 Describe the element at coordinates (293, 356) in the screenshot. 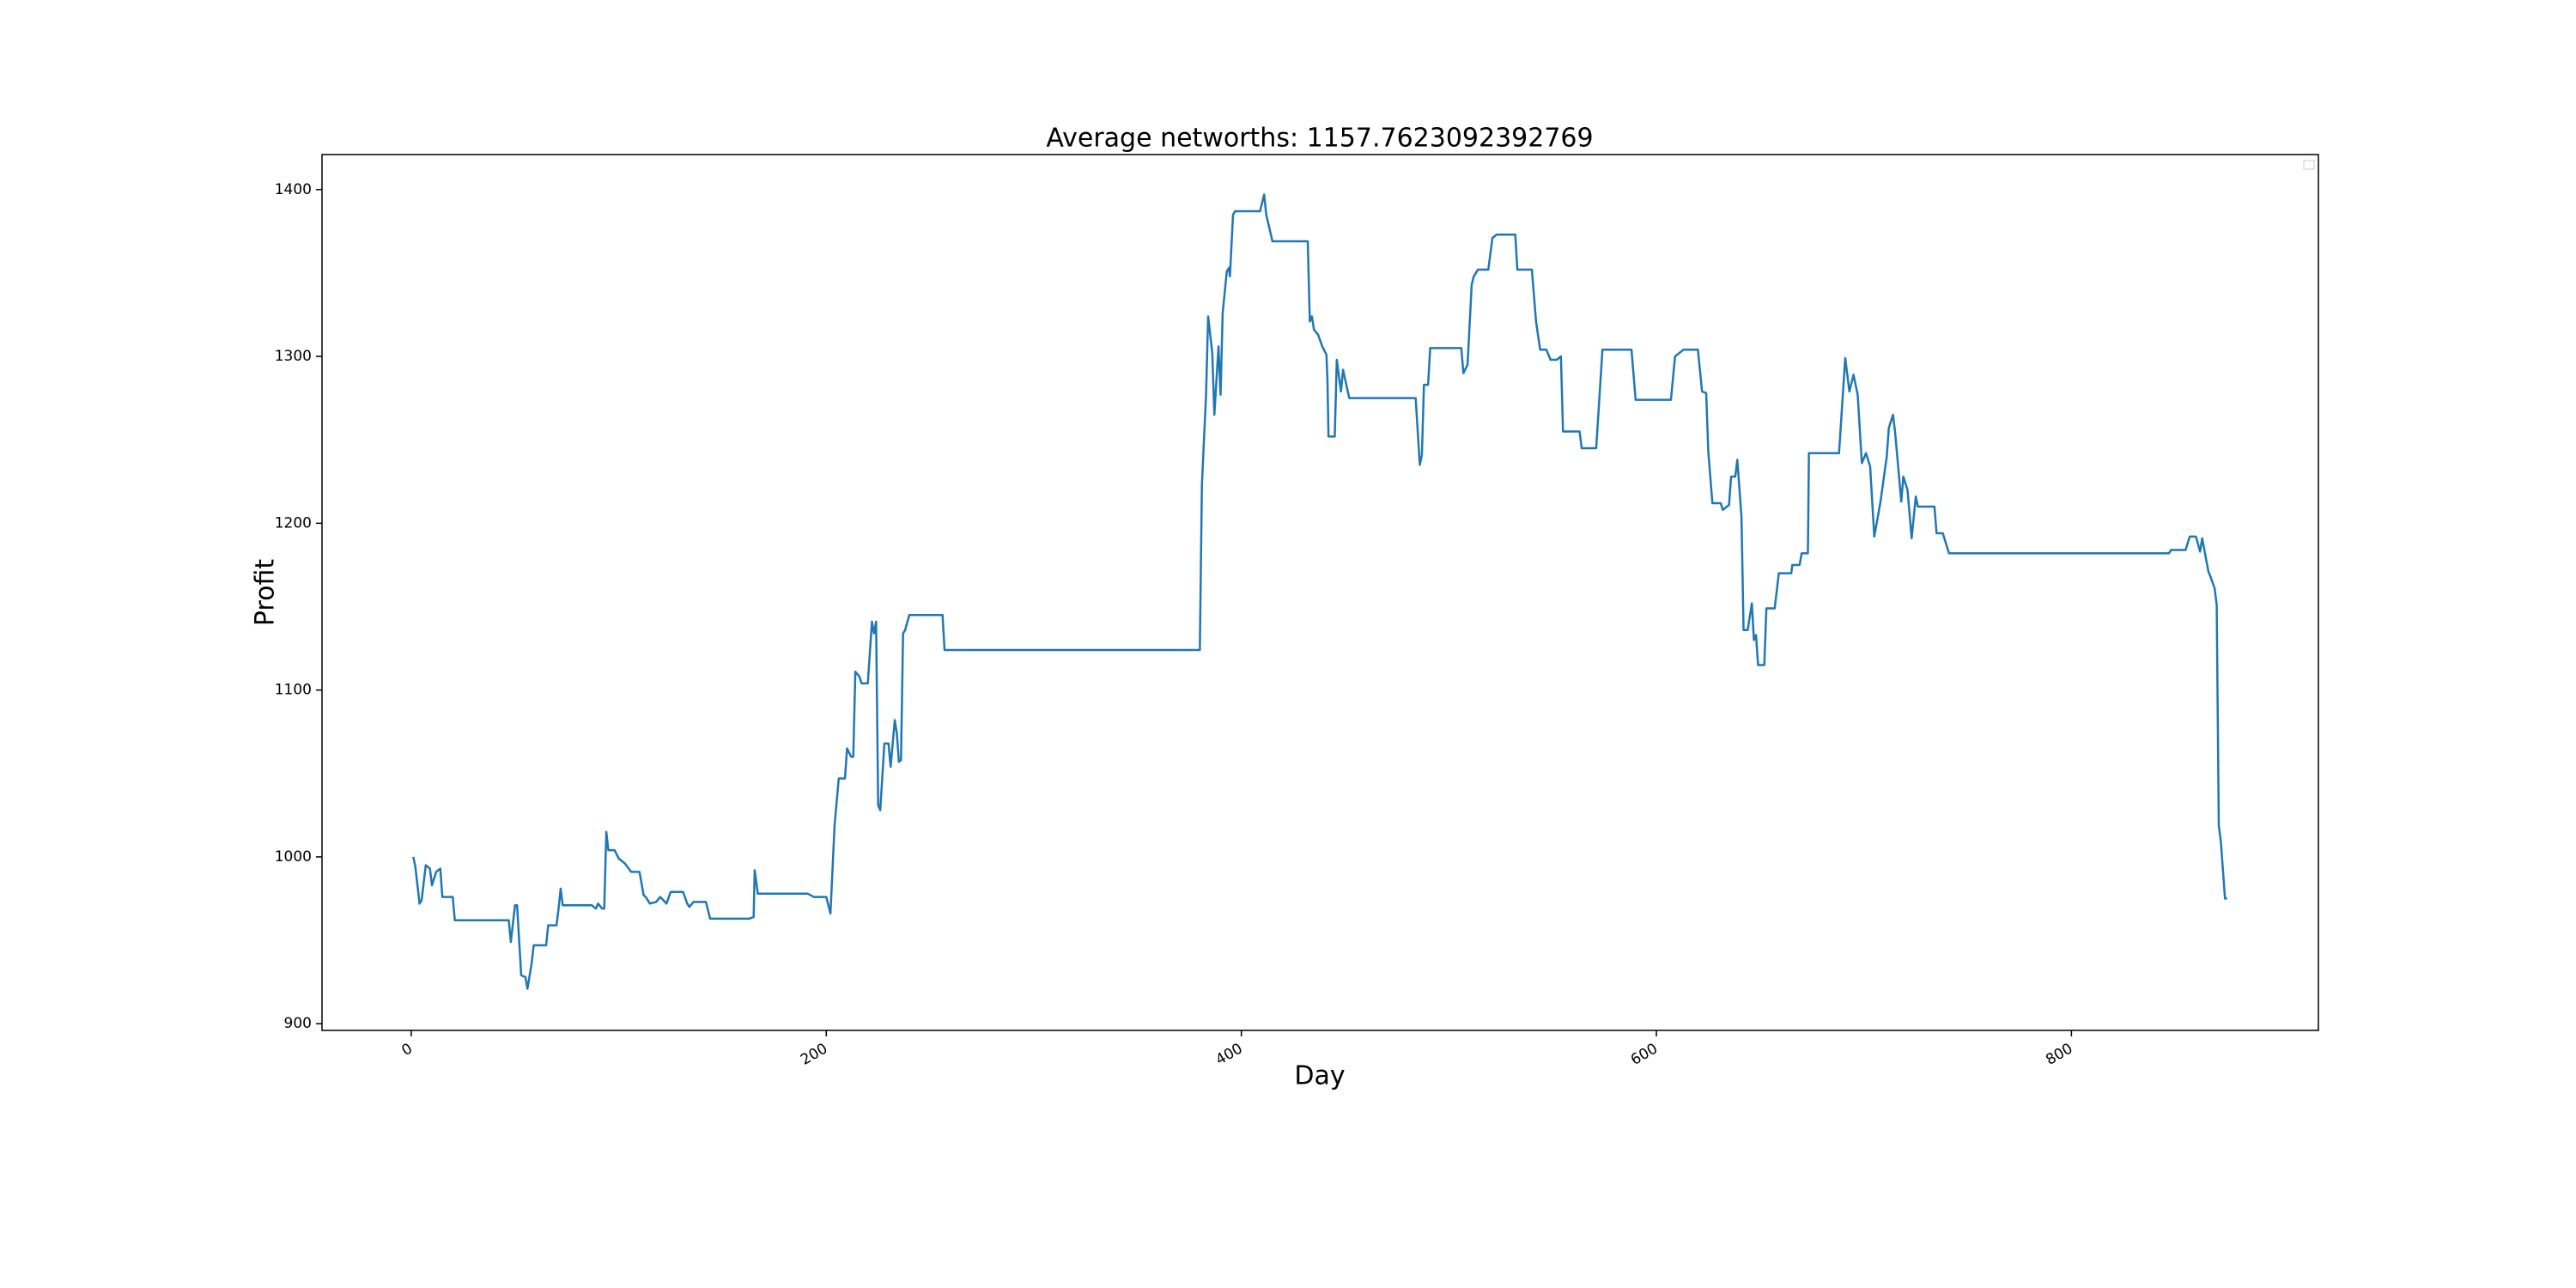

I see `y-tick-label: 1300` at that location.